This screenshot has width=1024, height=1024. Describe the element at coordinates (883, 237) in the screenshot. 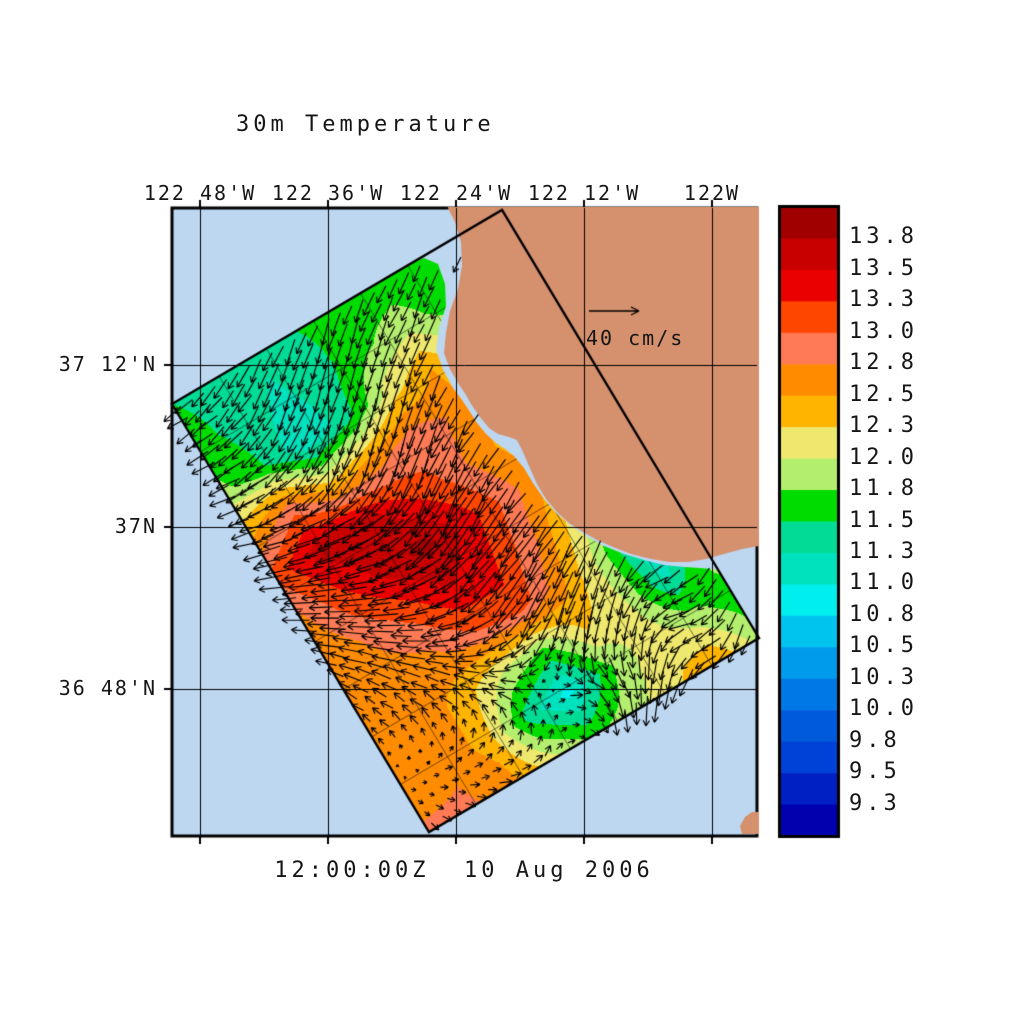

I see `colorbar-tick-label: 13.8` at that location.